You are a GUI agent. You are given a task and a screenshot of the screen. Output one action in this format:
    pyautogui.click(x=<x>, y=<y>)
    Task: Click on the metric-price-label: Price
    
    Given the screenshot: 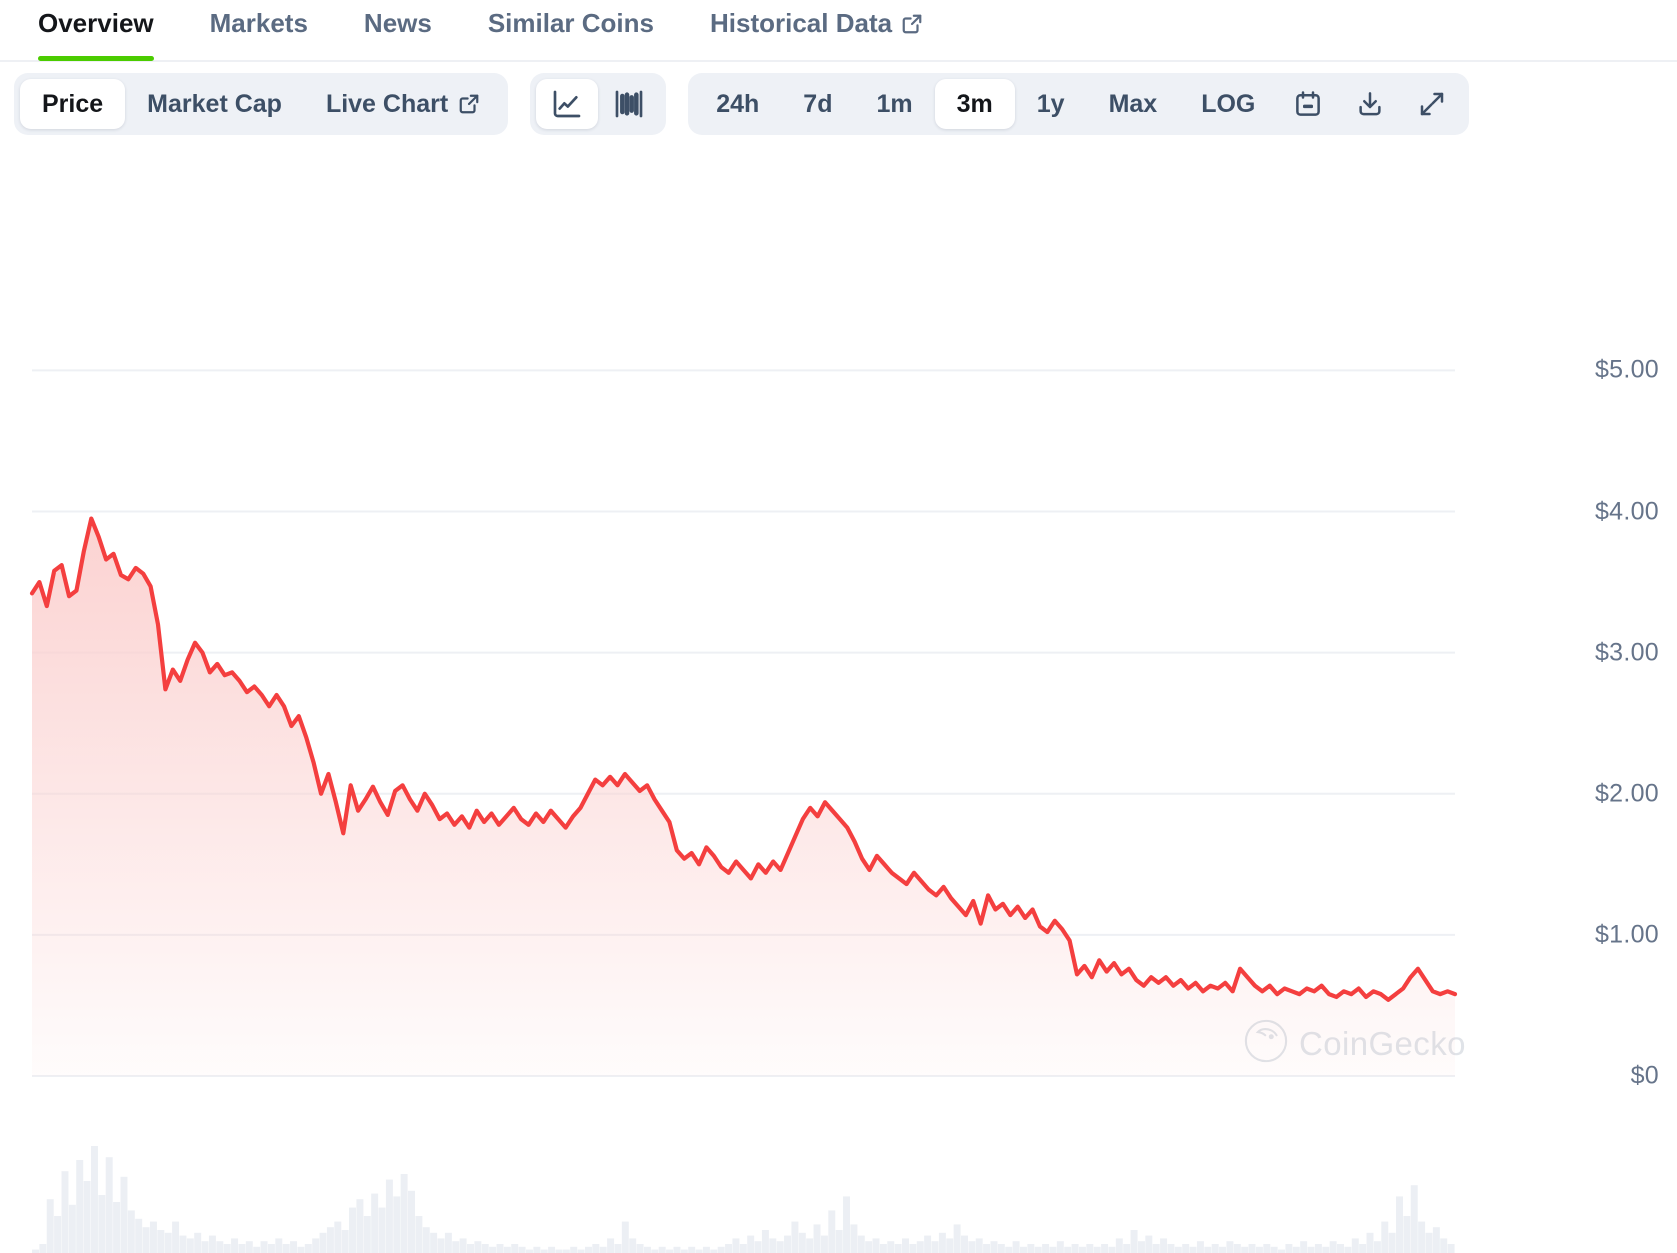 What is the action you would take?
    pyautogui.click(x=73, y=103)
    